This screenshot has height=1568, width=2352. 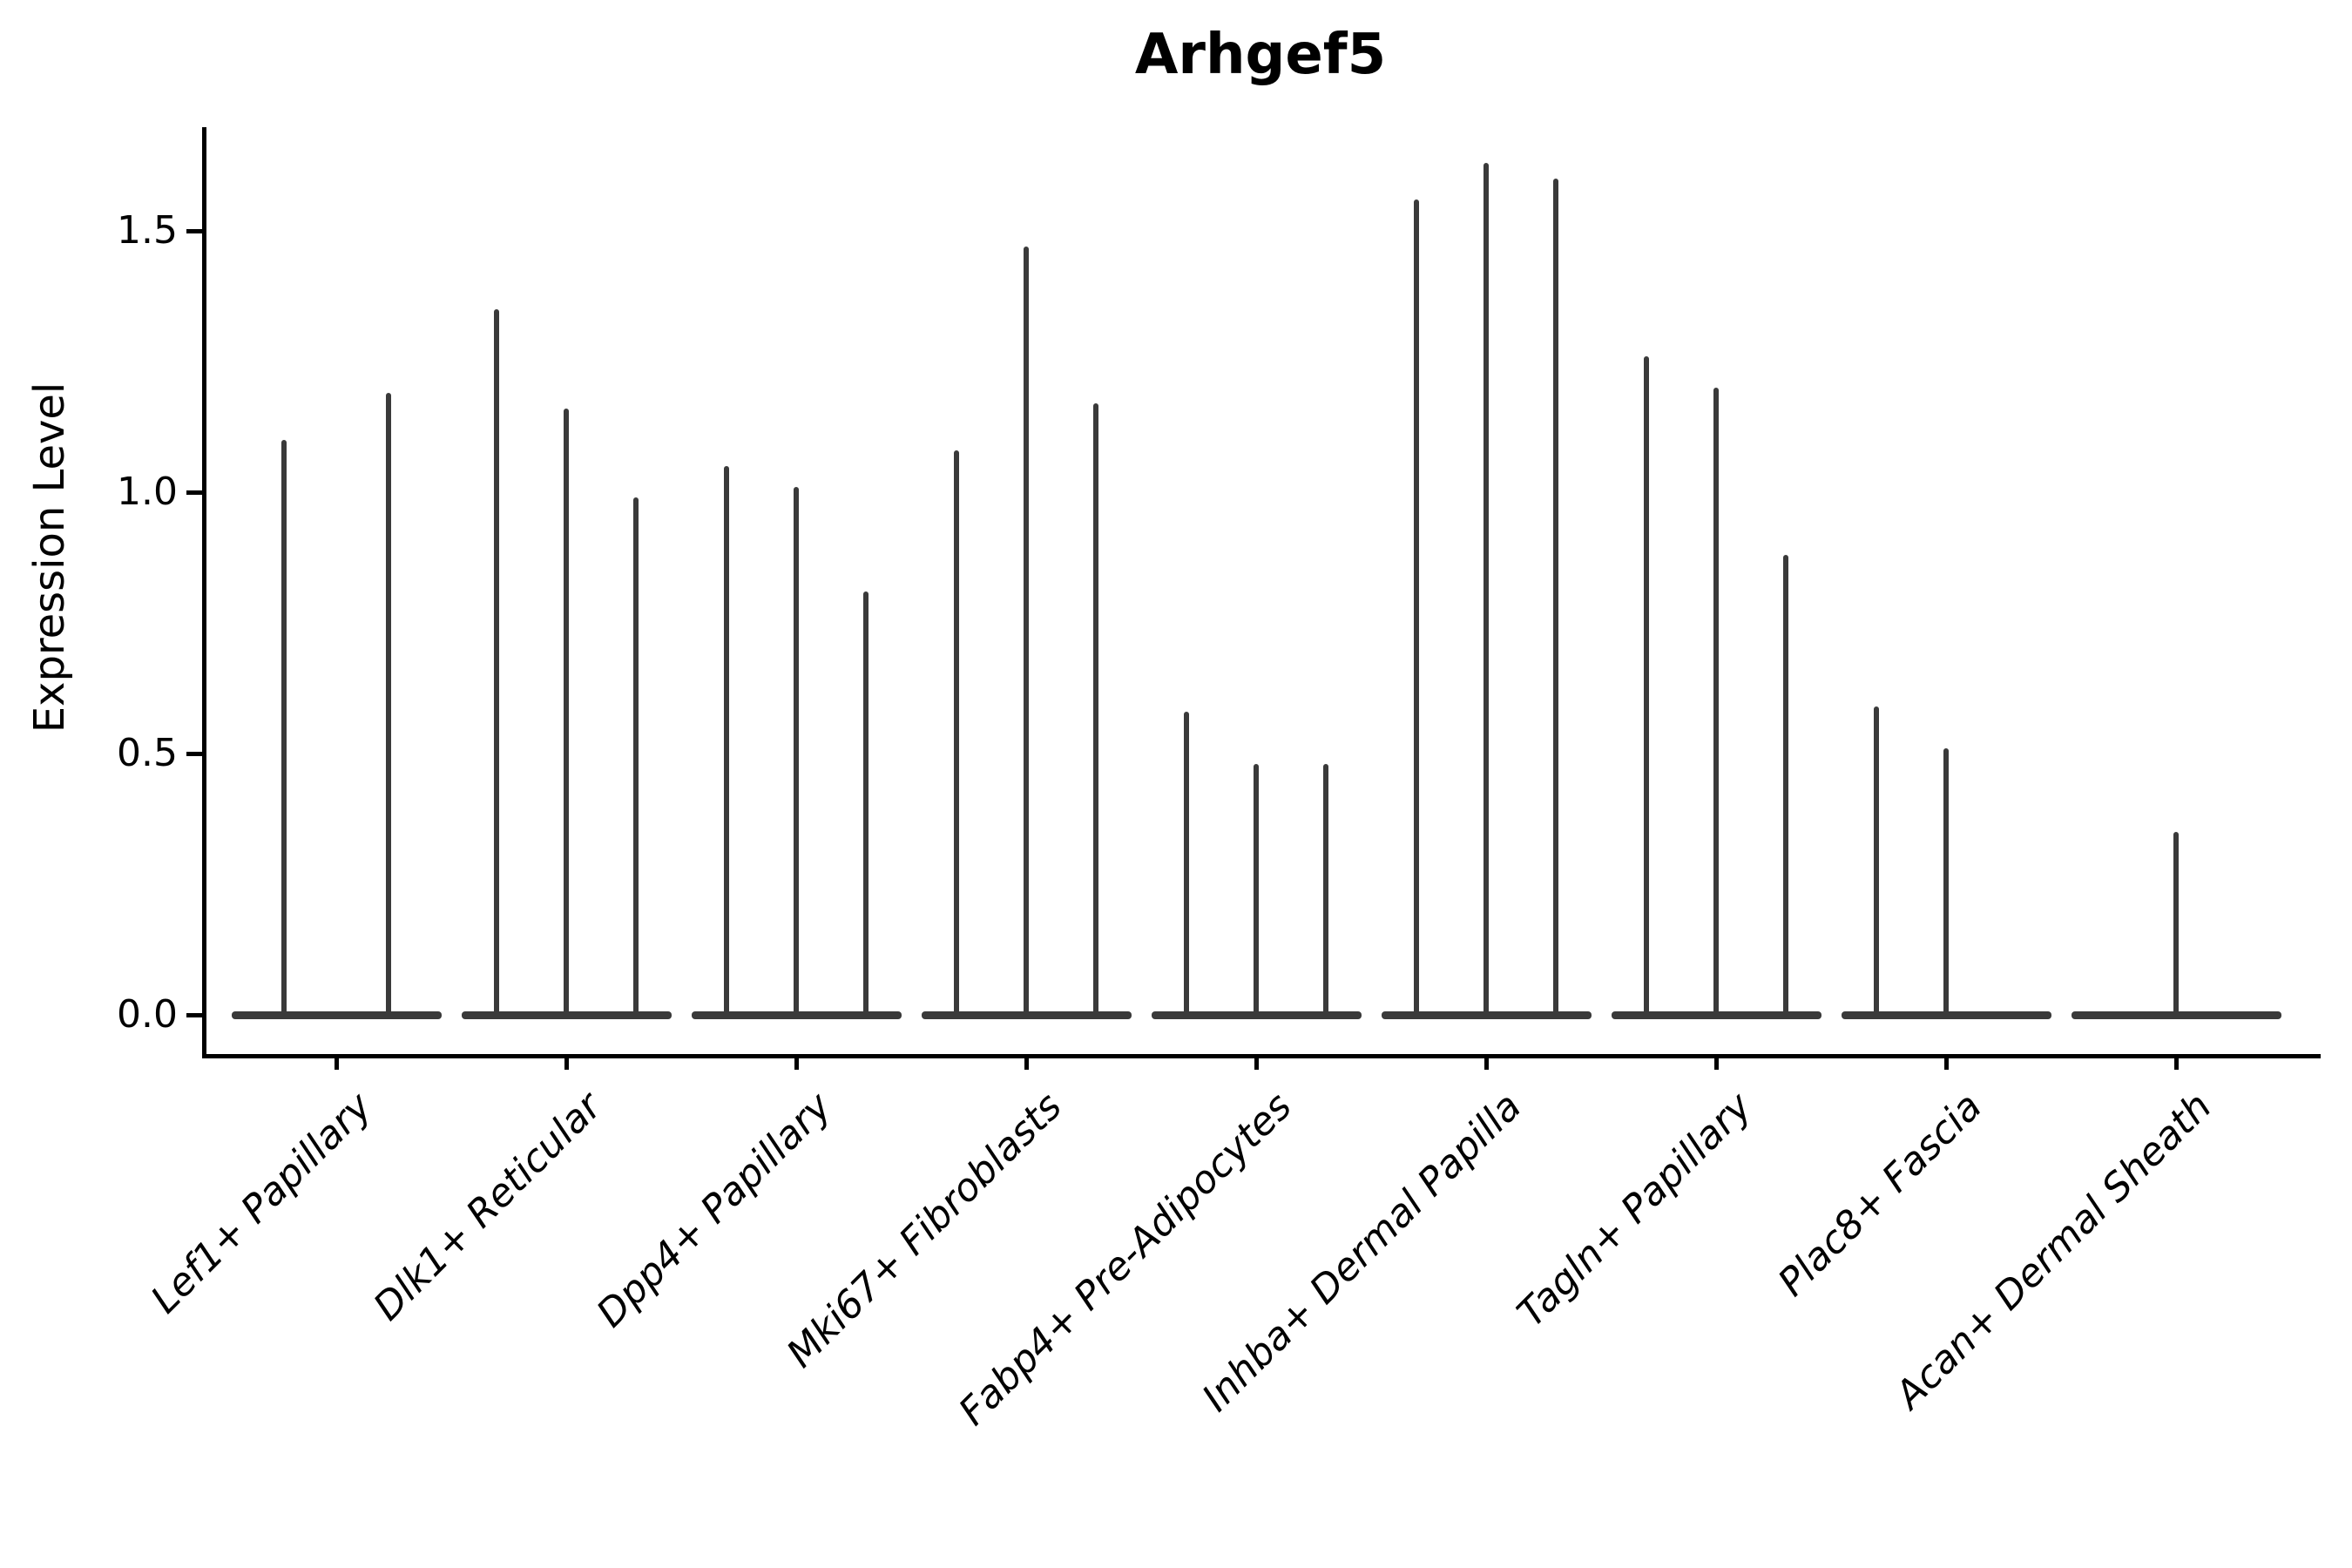 What do you see at coordinates (147, 753) in the screenshot?
I see `y-tick-label: 0.5` at bounding box center [147, 753].